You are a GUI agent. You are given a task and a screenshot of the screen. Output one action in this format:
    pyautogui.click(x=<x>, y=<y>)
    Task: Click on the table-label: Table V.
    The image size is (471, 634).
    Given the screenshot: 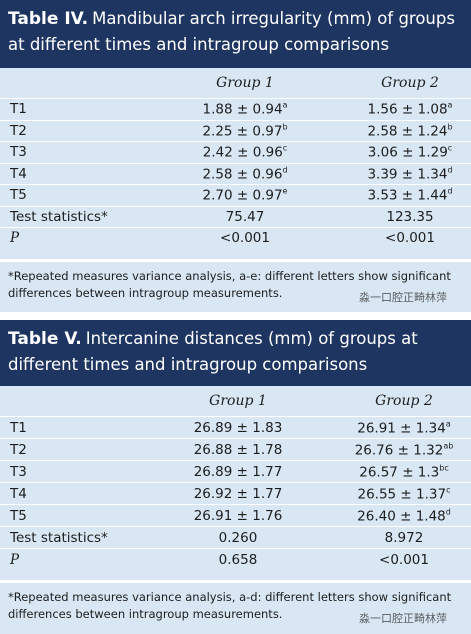 What is the action you would take?
    pyautogui.click(x=45, y=339)
    